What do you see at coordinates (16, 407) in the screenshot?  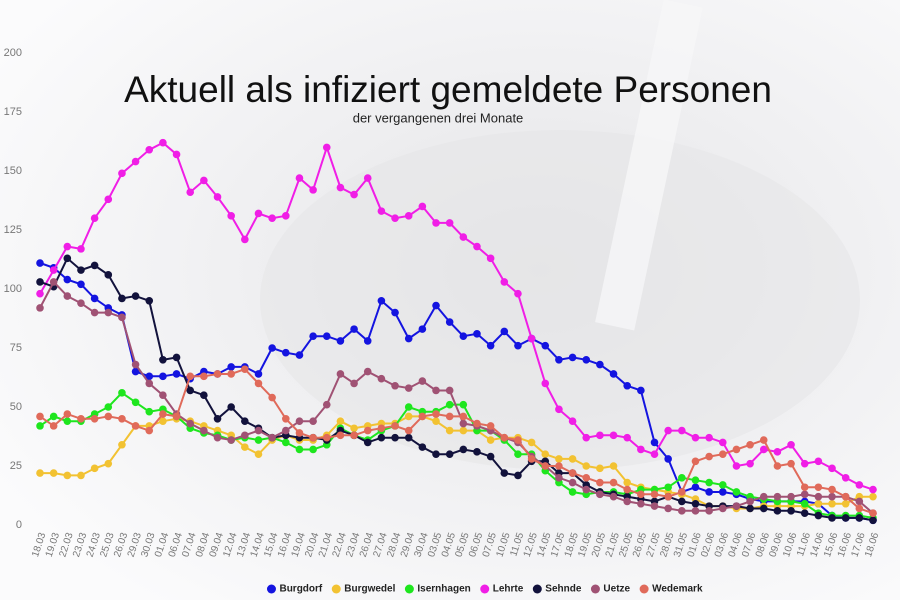 I see `y-tick-label: 50` at bounding box center [16, 407].